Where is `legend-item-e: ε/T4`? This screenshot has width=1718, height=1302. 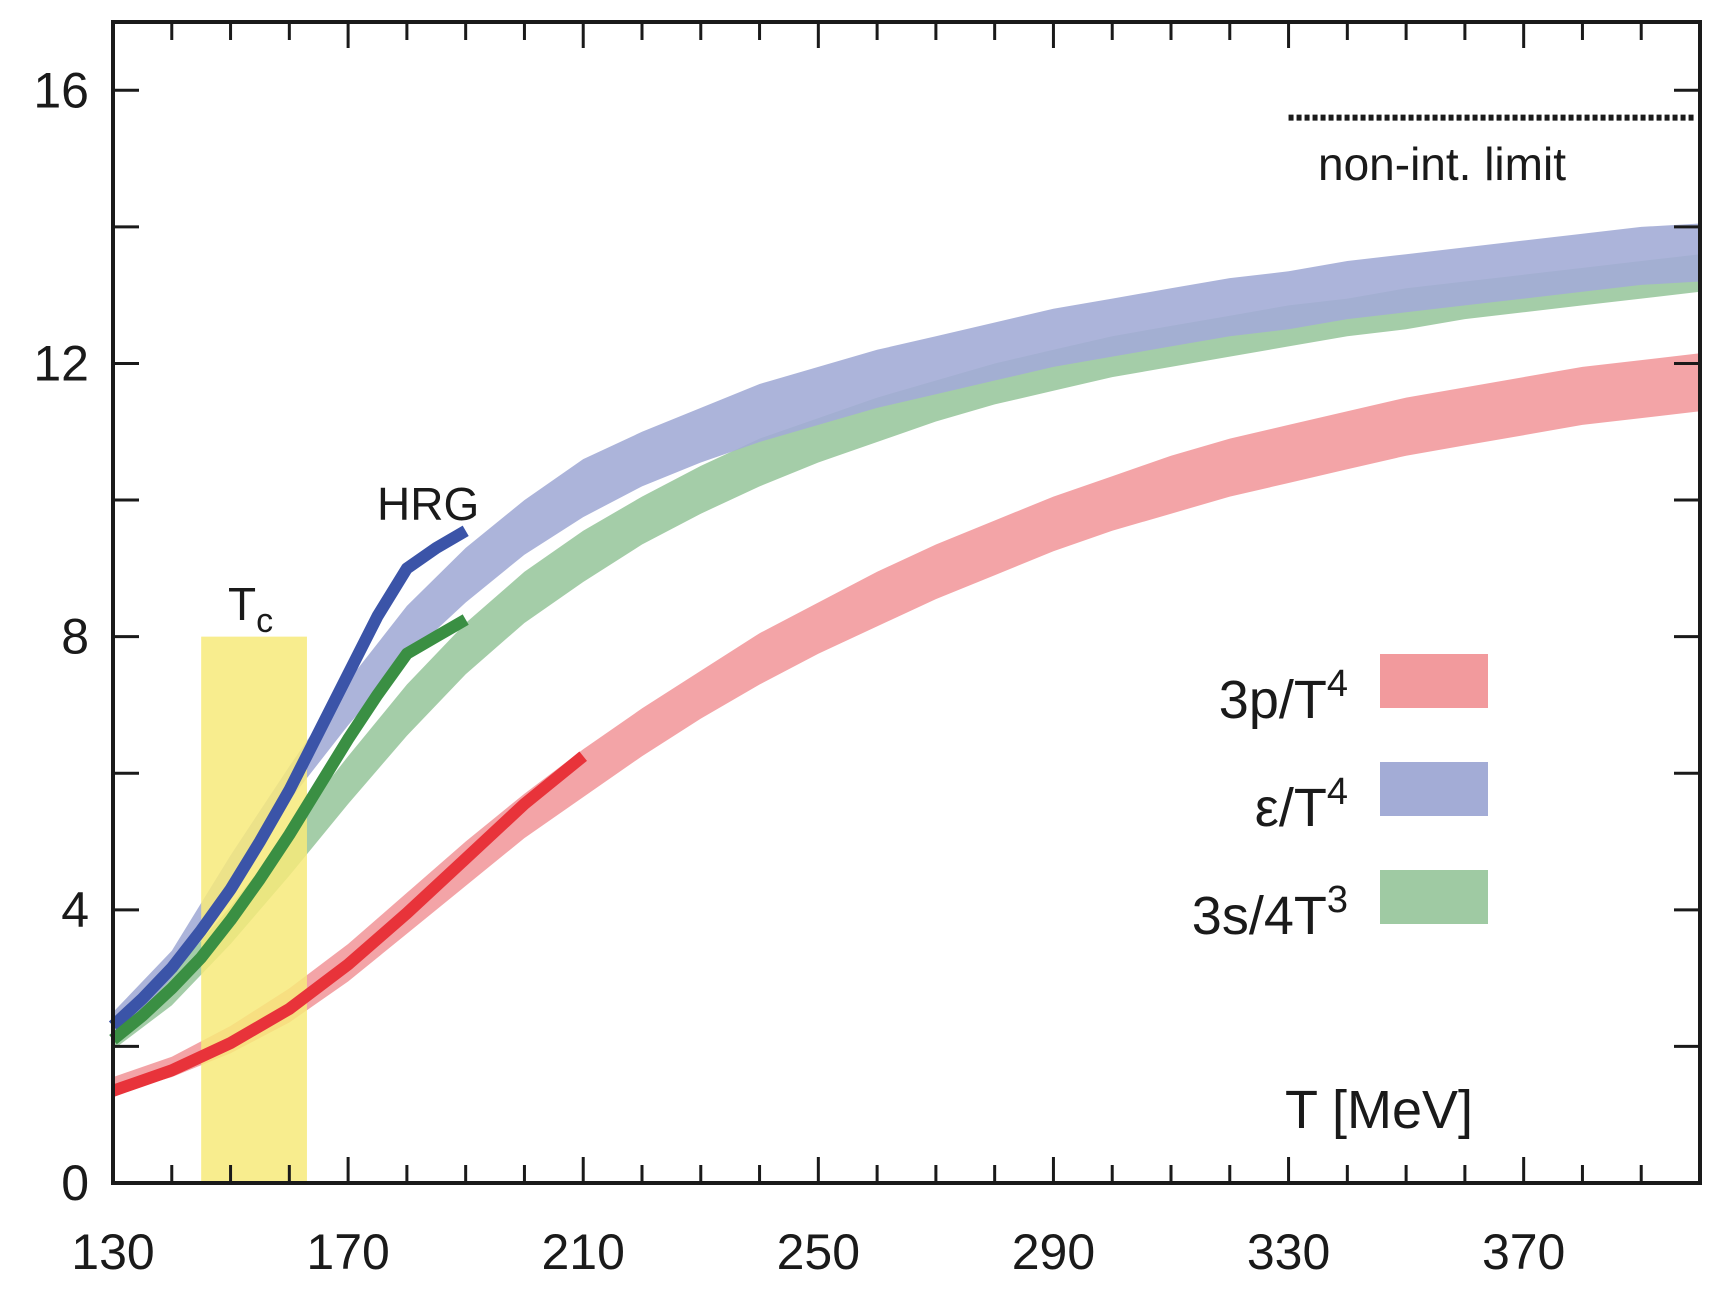 legend-item-e: ε/T4 is located at coordinates (1371, 800).